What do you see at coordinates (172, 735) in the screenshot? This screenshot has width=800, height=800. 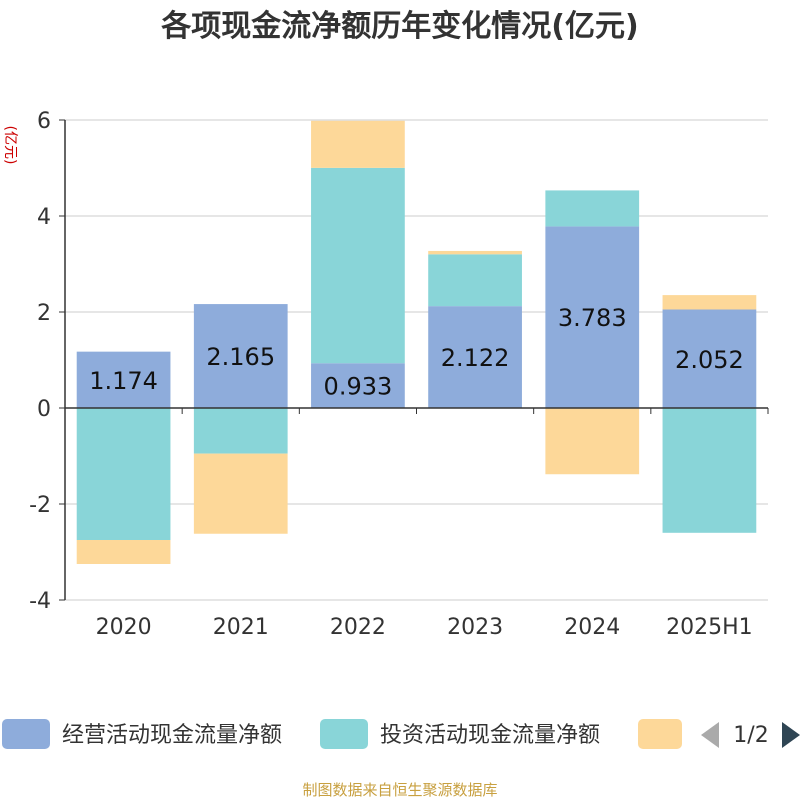 I see `legend-label-operating: 经营活动现金流量净额` at bounding box center [172, 735].